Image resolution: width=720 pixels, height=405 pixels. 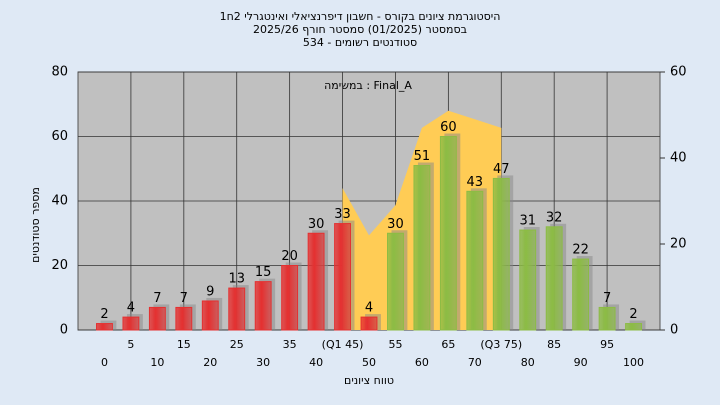 What do you see at coordinates (475, 182) in the screenshot?
I see `value-label: 43` at bounding box center [475, 182].